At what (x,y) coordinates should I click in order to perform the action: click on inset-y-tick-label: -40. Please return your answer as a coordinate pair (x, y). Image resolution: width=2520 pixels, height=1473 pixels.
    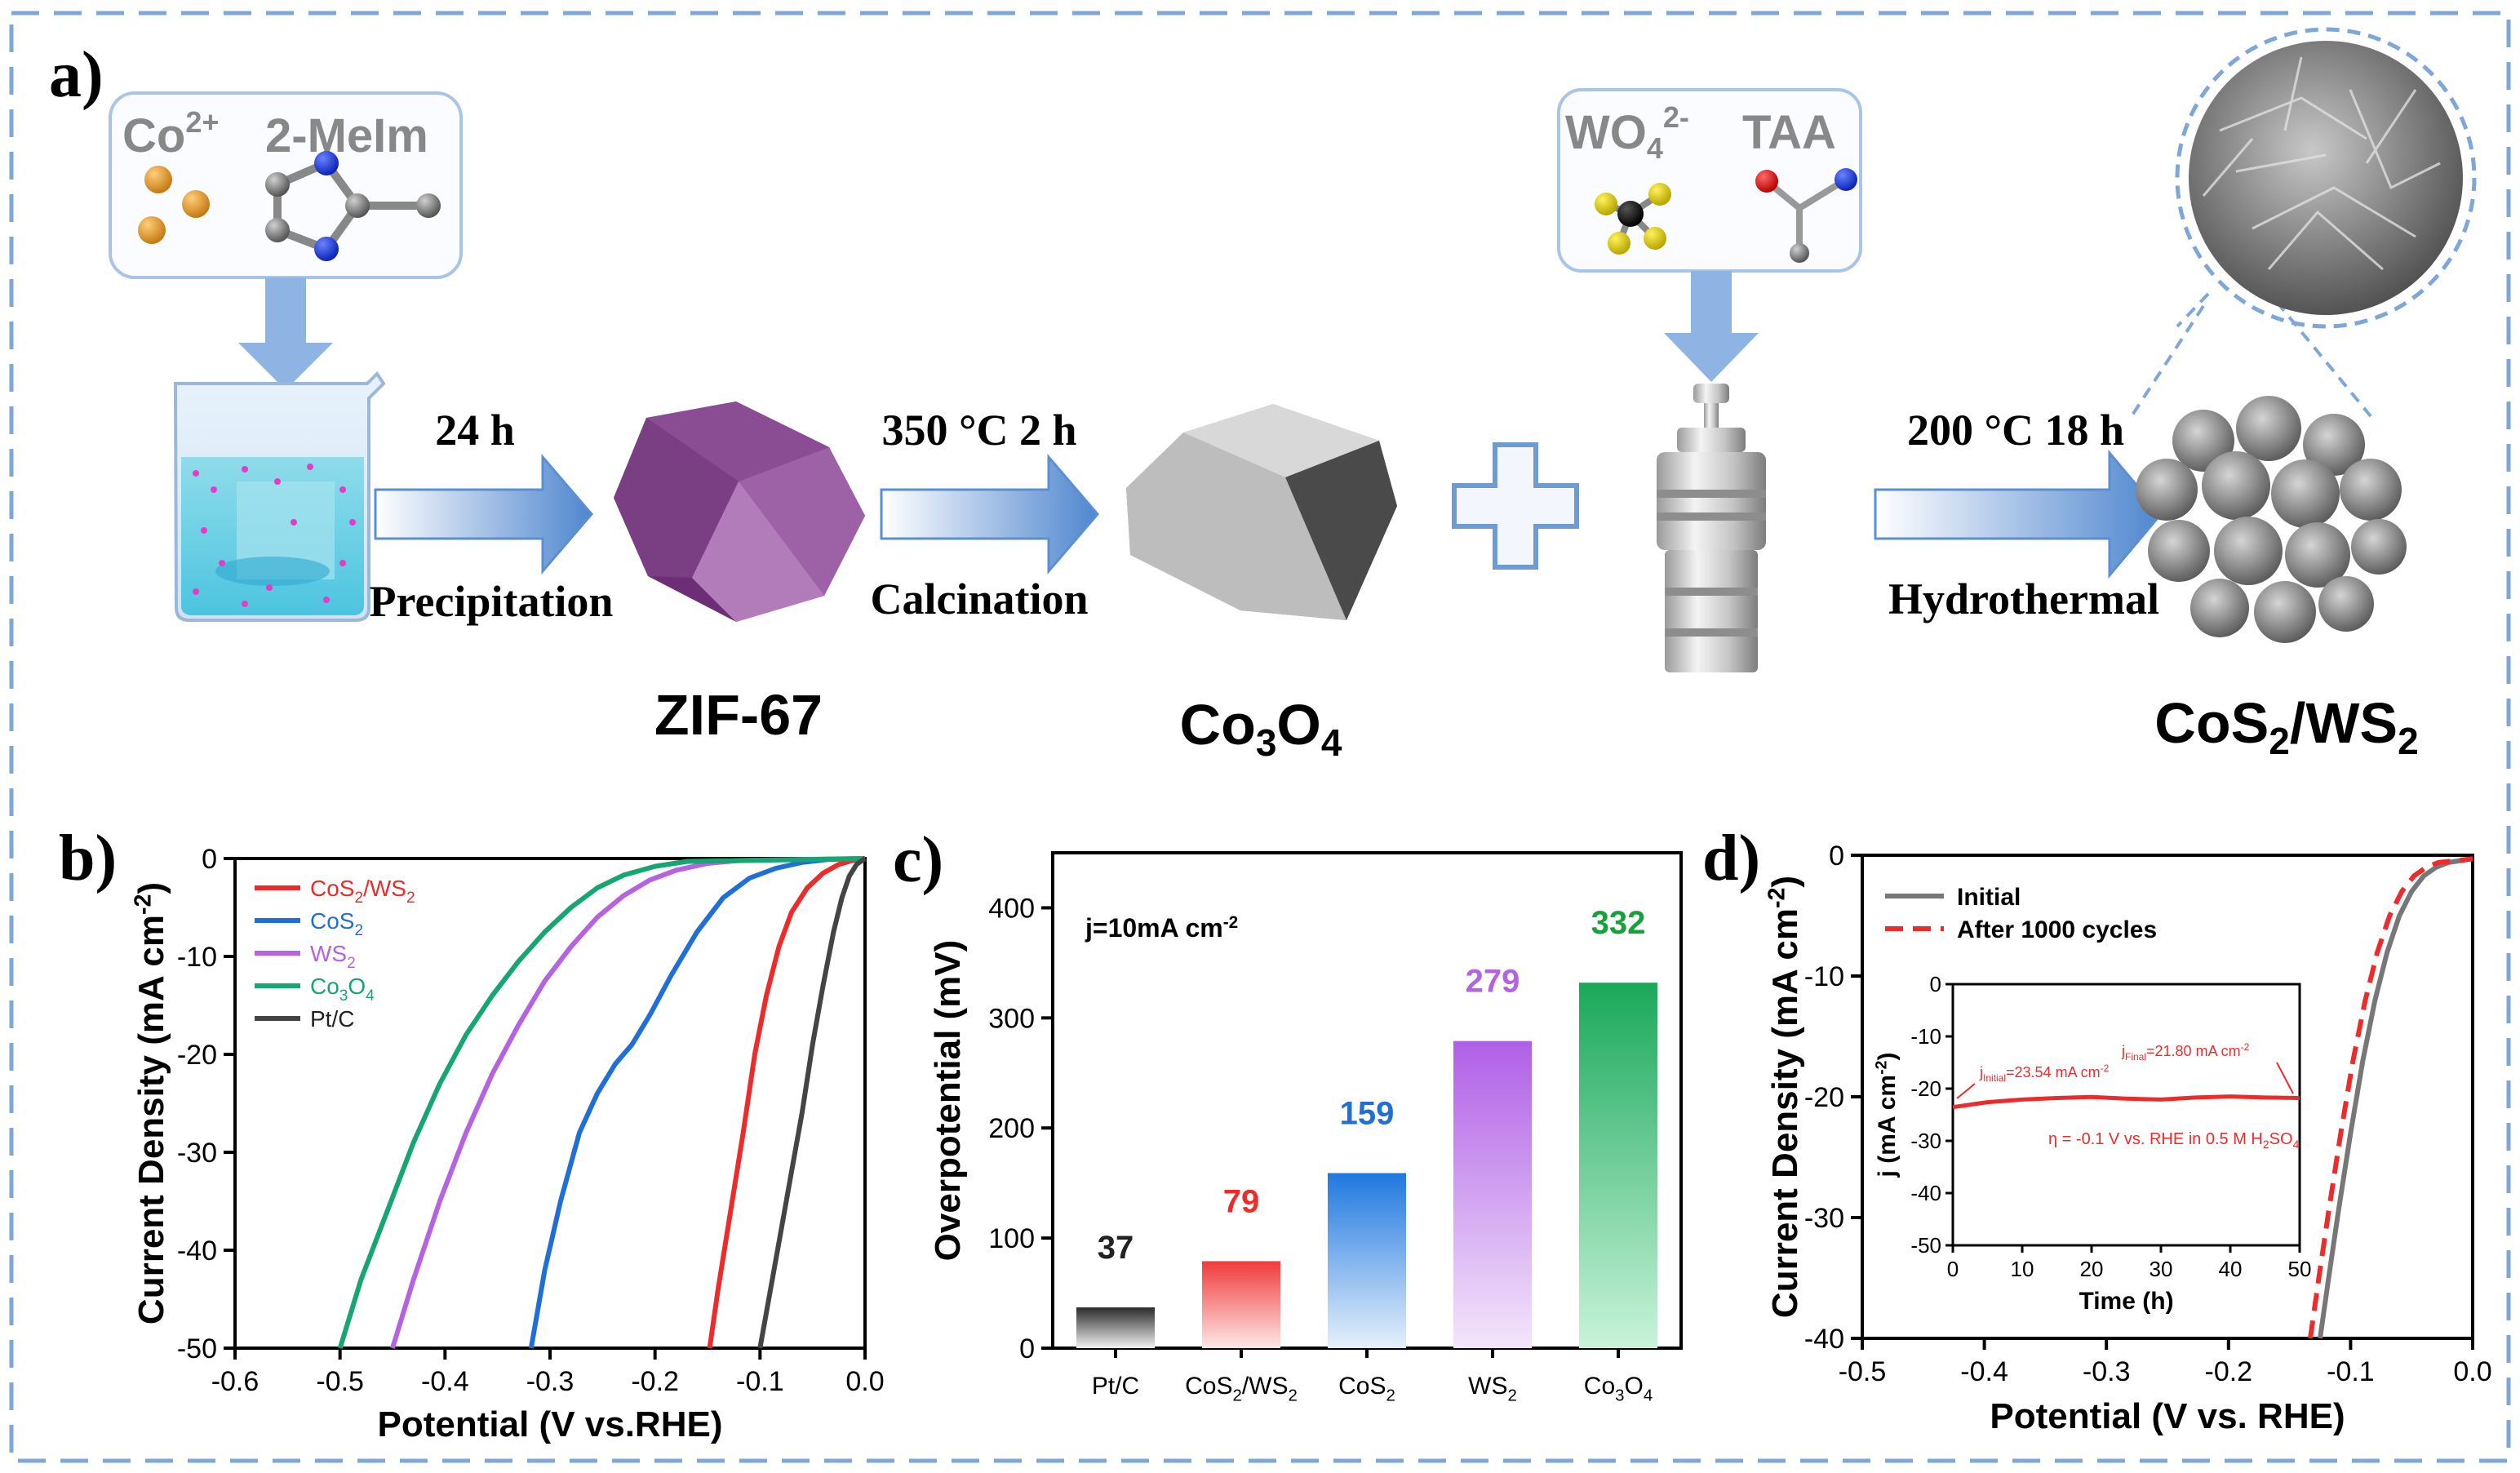
    Looking at the image, I should click on (1925, 1193).